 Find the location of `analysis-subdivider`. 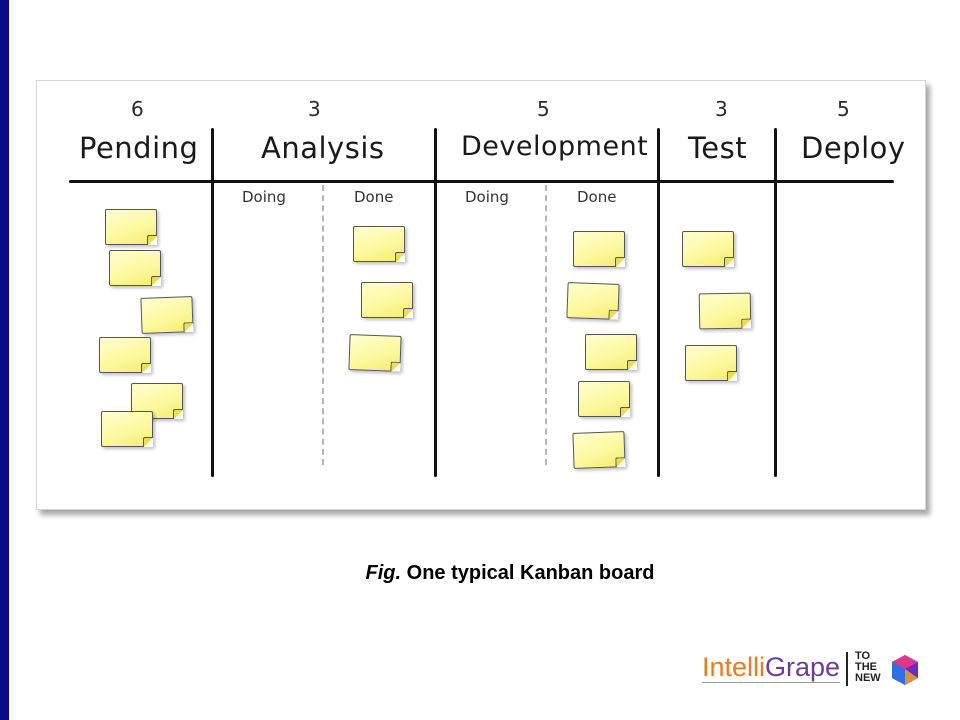

analysis-subdivider is located at coordinates (323, 325).